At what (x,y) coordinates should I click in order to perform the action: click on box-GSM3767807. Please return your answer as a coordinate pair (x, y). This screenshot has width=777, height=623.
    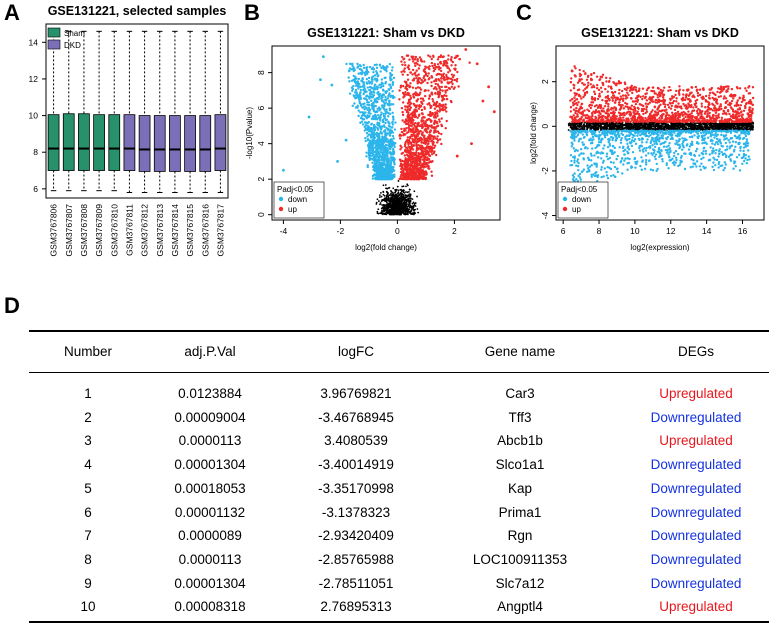
    Looking at the image, I should click on (68, 142).